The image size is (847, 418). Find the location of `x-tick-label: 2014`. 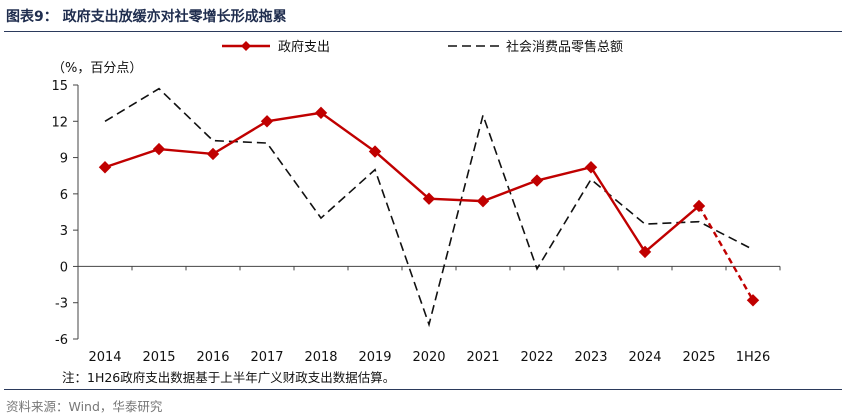

x-tick-label: 2014 is located at coordinates (104, 357).